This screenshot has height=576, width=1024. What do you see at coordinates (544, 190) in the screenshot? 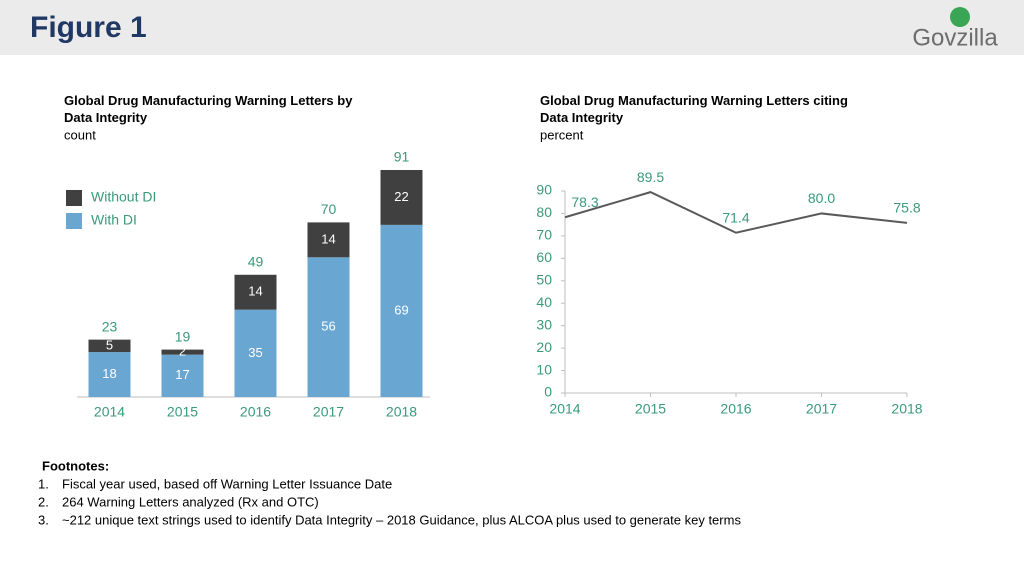
I see `y-tick-label: 90` at bounding box center [544, 190].